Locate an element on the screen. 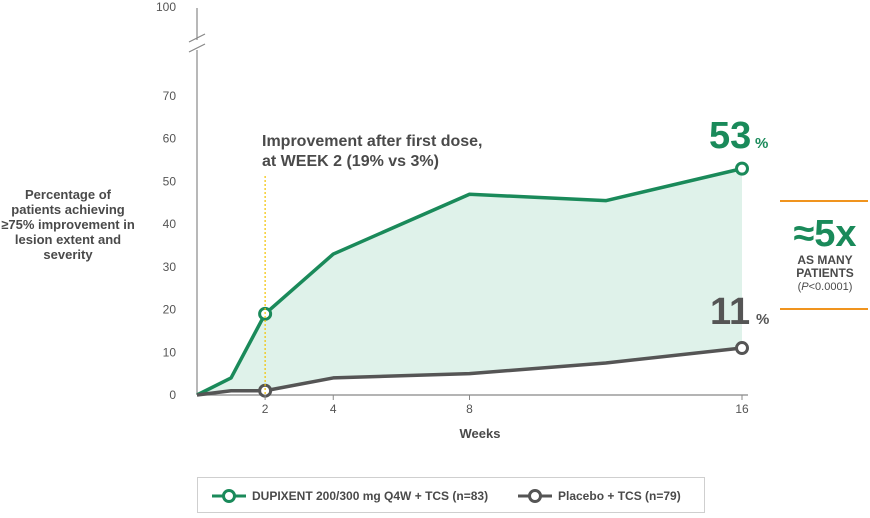 The width and height of the screenshot is (870, 518). legend-label-dupixent: DUPIXENT 200/300 mg Q4W + TCS (n=83) is located at coordinates (370, 496).